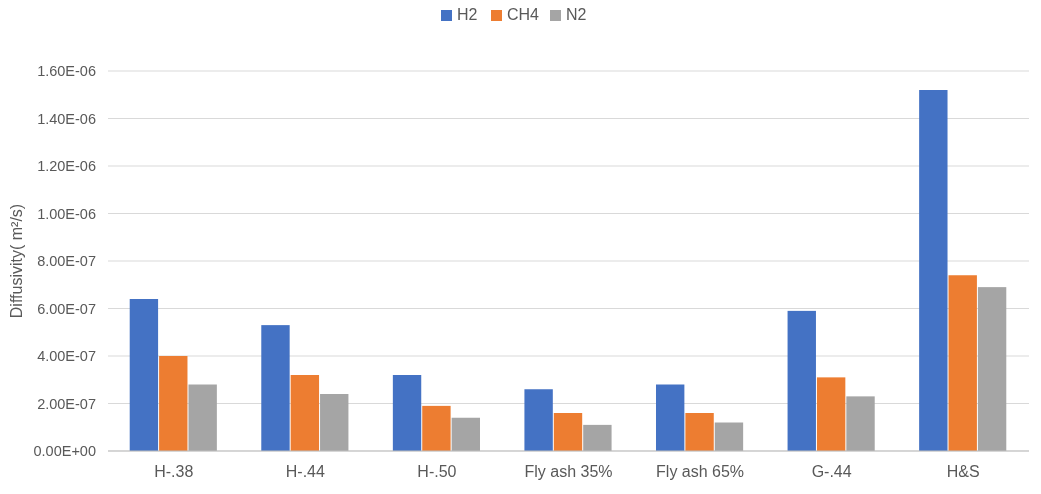 The width and height of the screenshot is (1041, 494). I want to click on x-tick-label: H&S, so click(963, 471).